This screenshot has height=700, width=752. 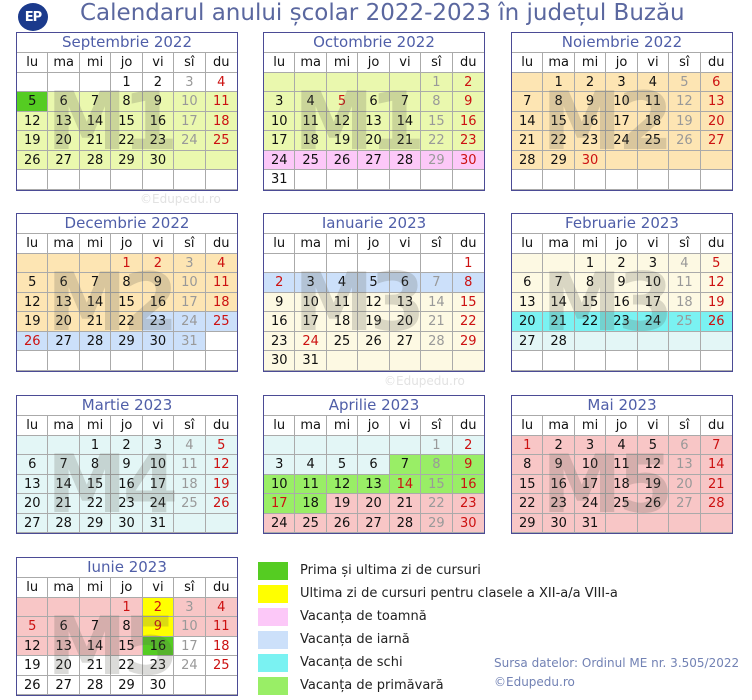 What do you see at coordinates (311, 361) in the screenshot?
I see `day-cell: 31` at bounding box center [311, 361].